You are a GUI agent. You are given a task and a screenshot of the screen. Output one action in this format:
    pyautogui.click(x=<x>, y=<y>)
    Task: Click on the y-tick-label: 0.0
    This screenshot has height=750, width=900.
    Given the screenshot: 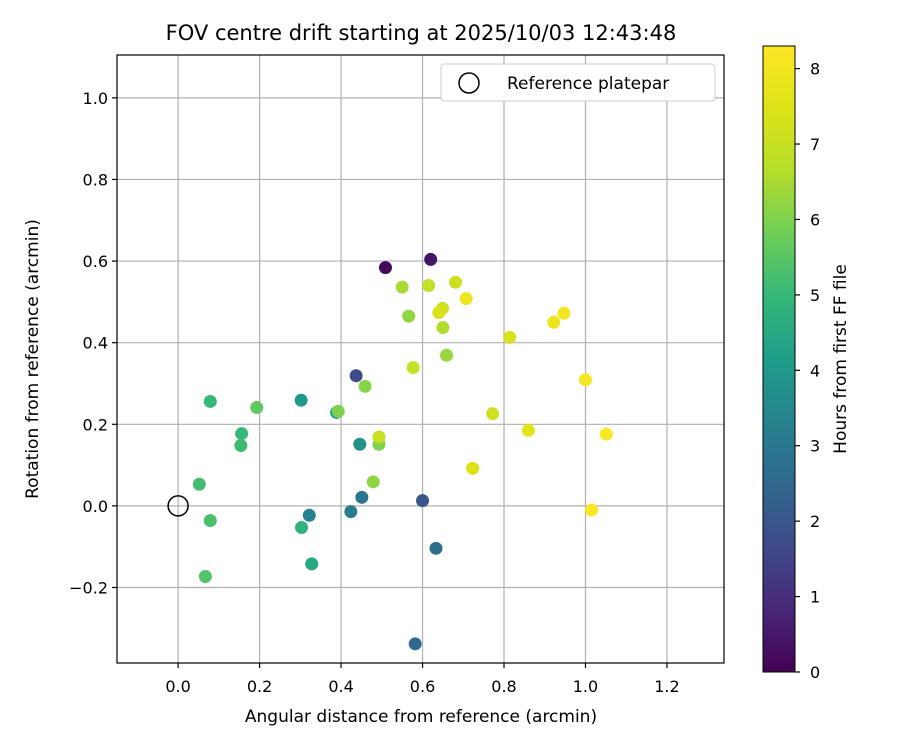 What is the action you would take?
    pyautogui.click(x=95, y=506)
    